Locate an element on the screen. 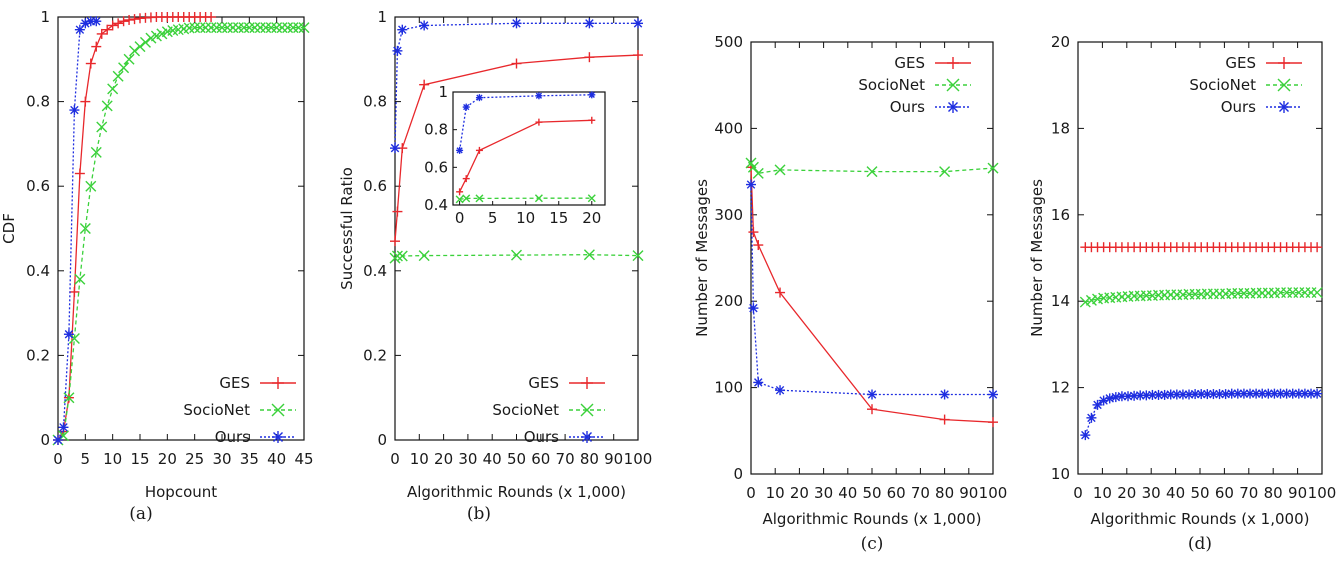 This screenshot has height=563, width=1342. panel-4-point-ours-15-d2 is located at coordinates (1177, 394).